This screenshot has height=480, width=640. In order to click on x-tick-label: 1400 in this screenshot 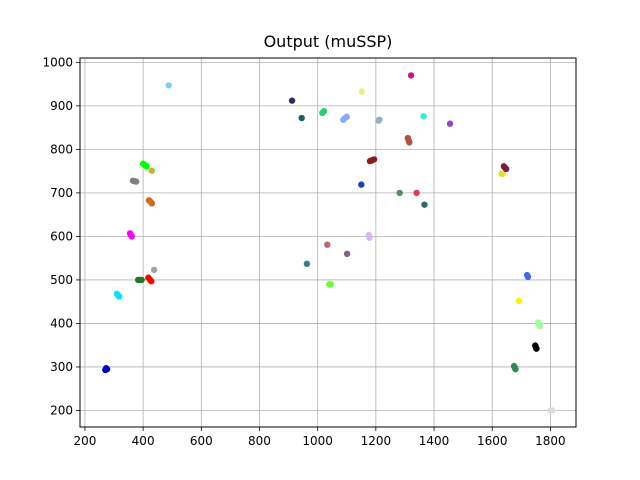, I will do `click(434, 441)`.